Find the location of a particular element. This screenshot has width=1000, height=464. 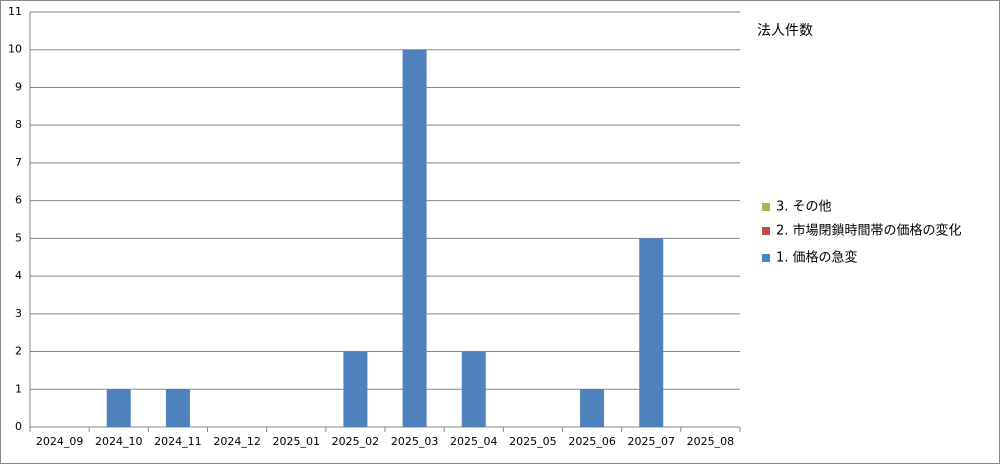

x-tick-label: 2024_10 is located at coordinates (119, 441).